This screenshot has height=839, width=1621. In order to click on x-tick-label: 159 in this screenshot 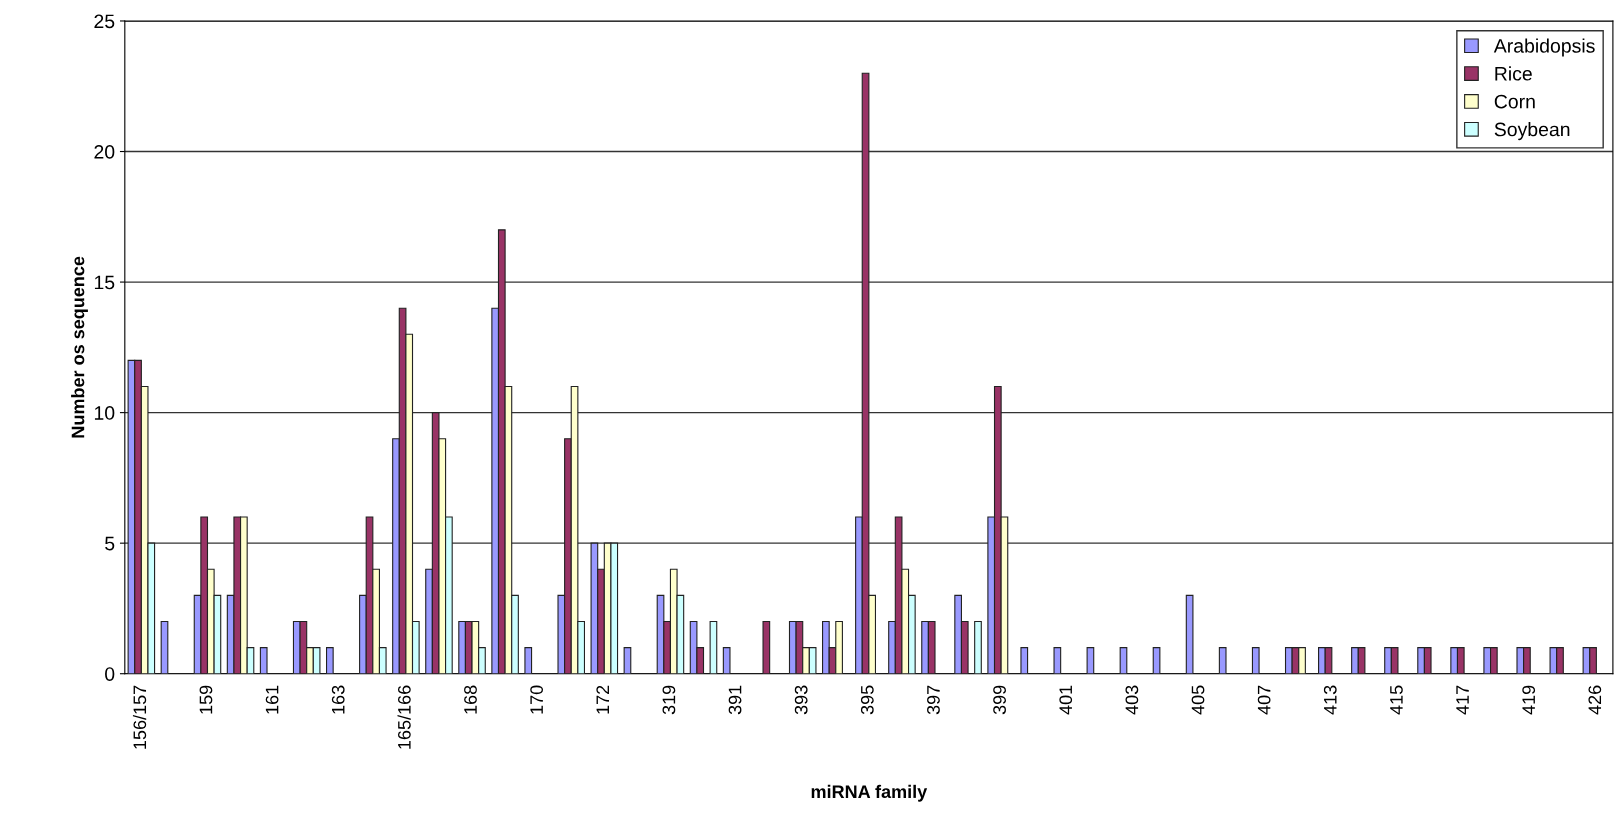, I will do `click(206, 699)`.